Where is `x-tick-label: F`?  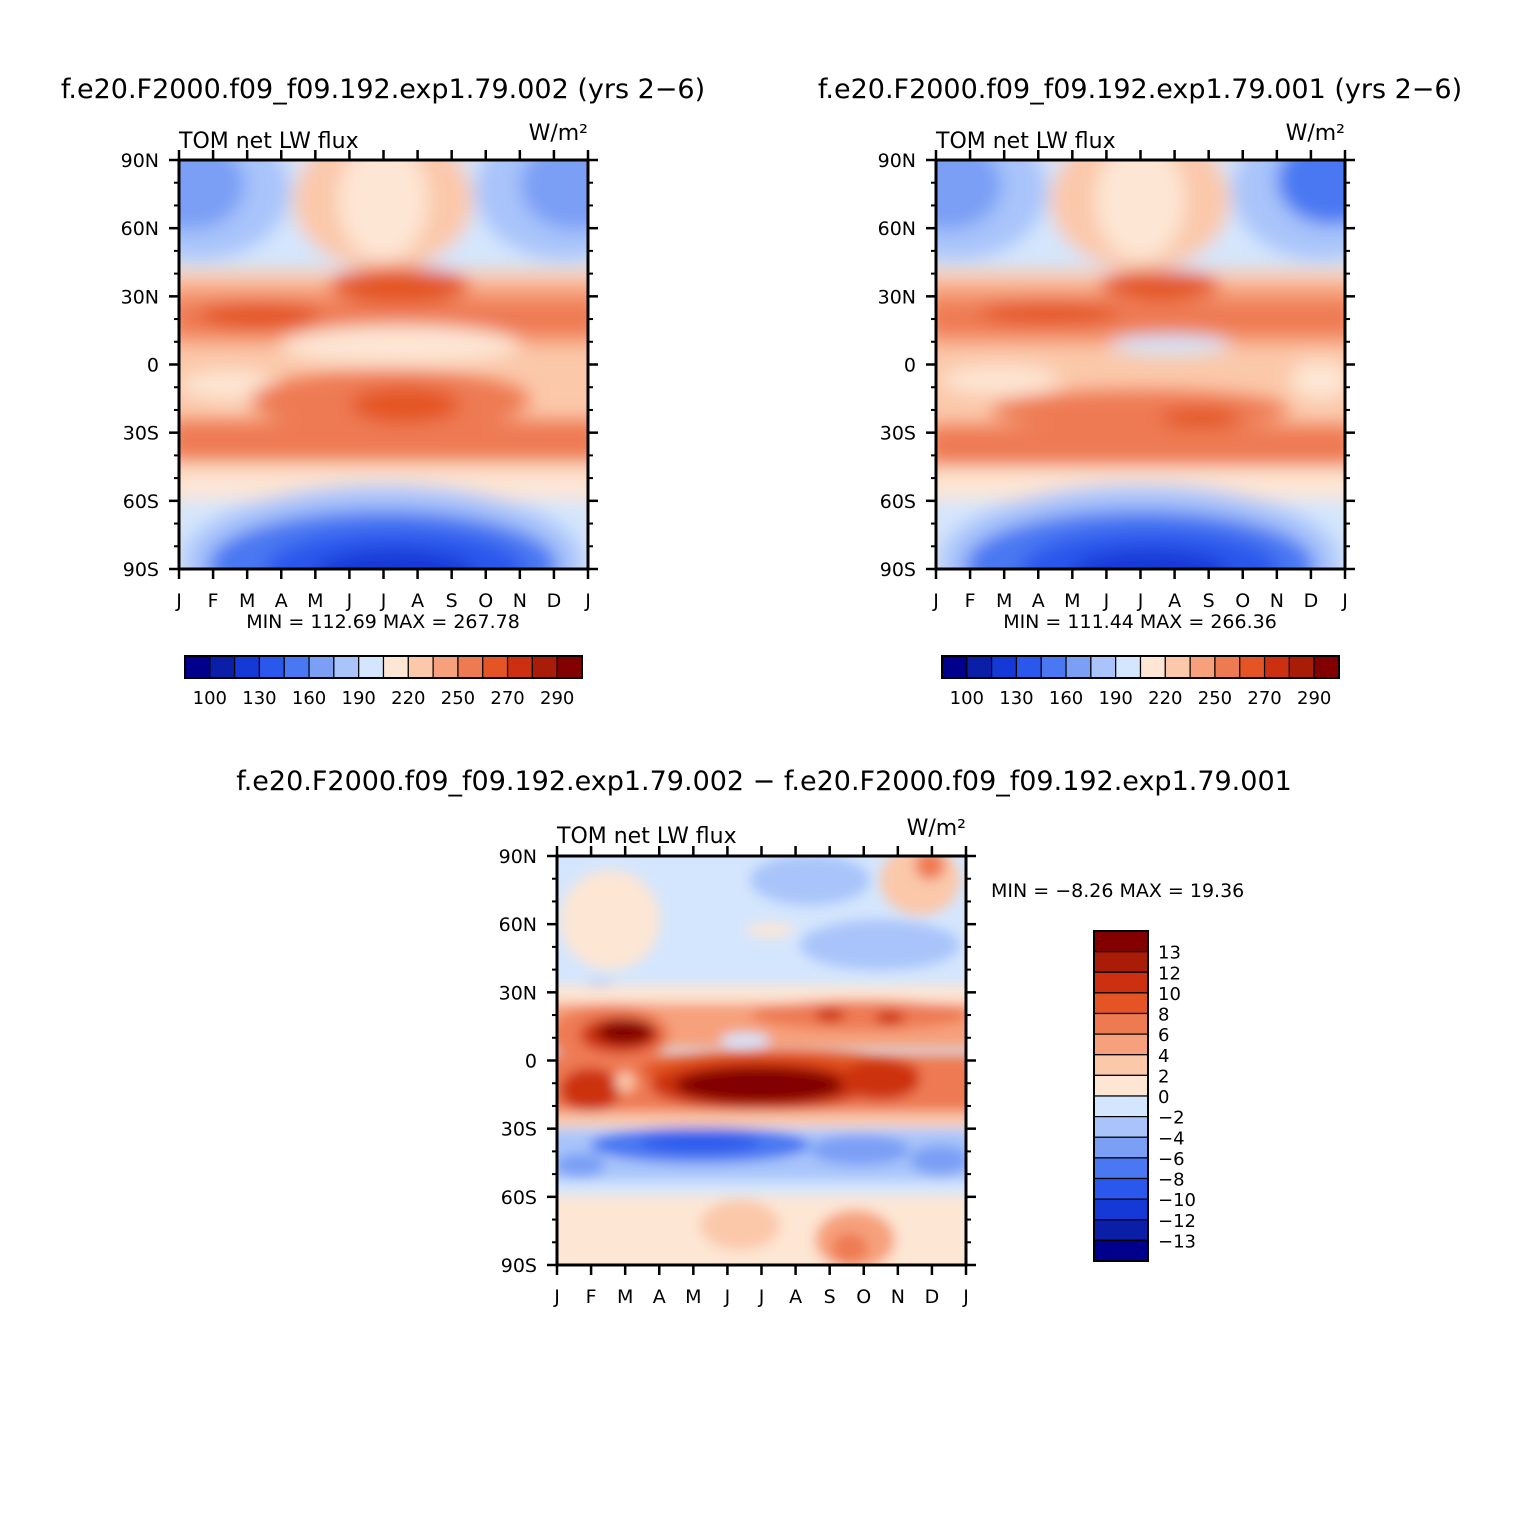
x-tick-label: F is located at coordinates (591, 1297).